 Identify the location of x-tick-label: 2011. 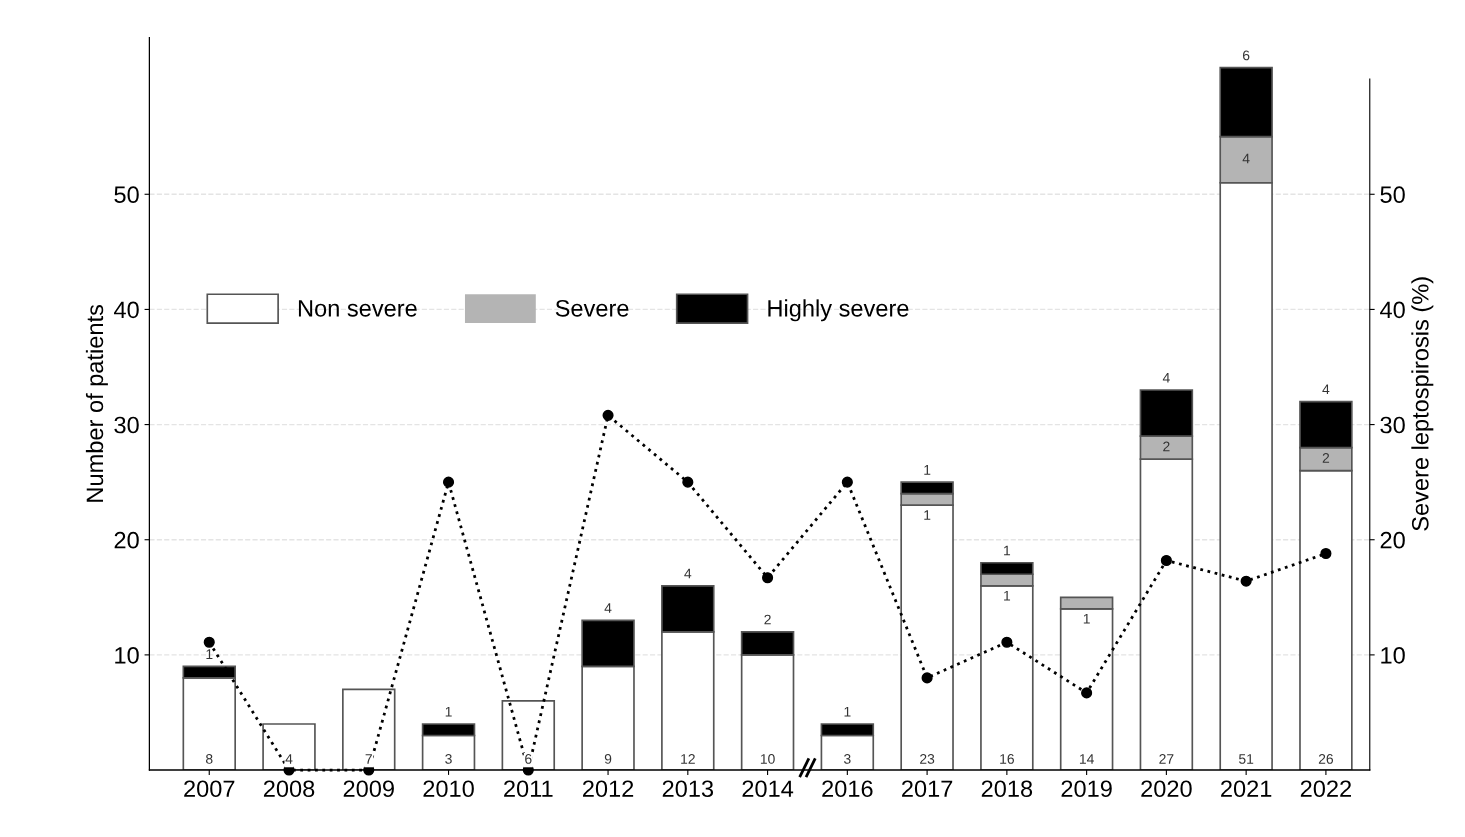
(528, 789).